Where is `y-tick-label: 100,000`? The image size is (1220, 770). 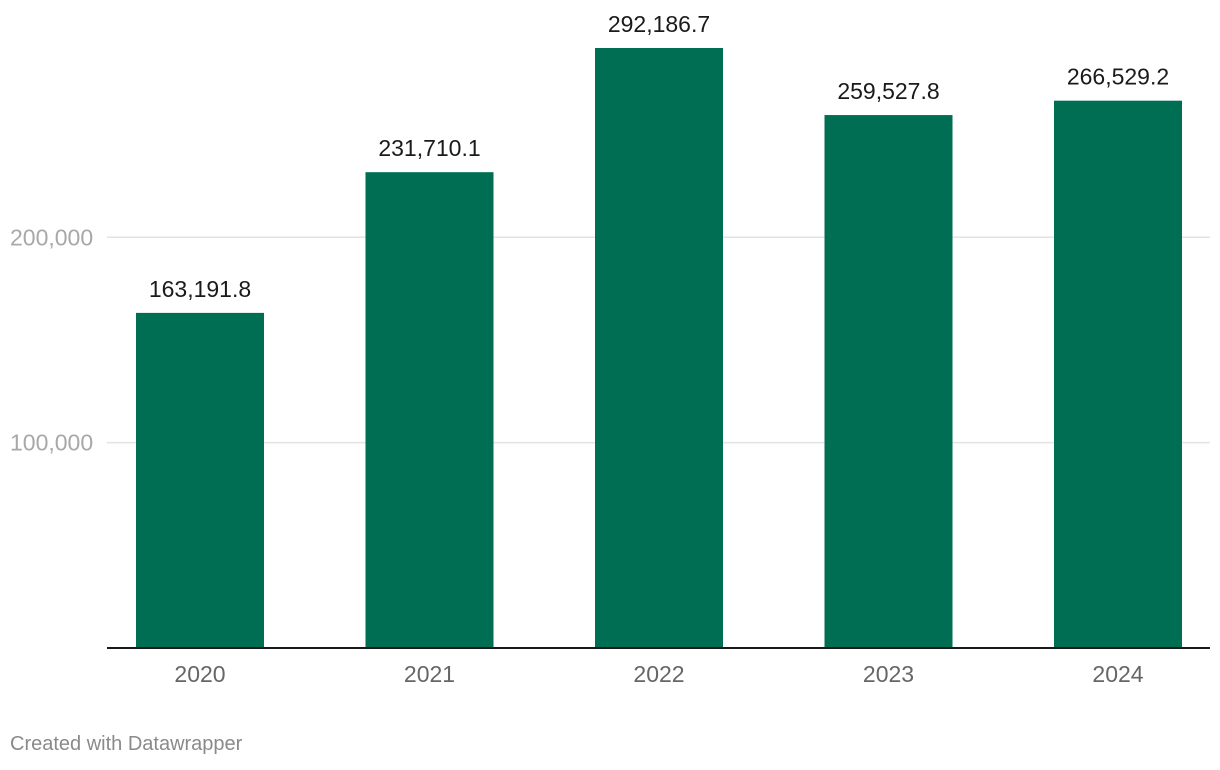 y-tick-label: 100,000 is located at coordinates (51, 443).